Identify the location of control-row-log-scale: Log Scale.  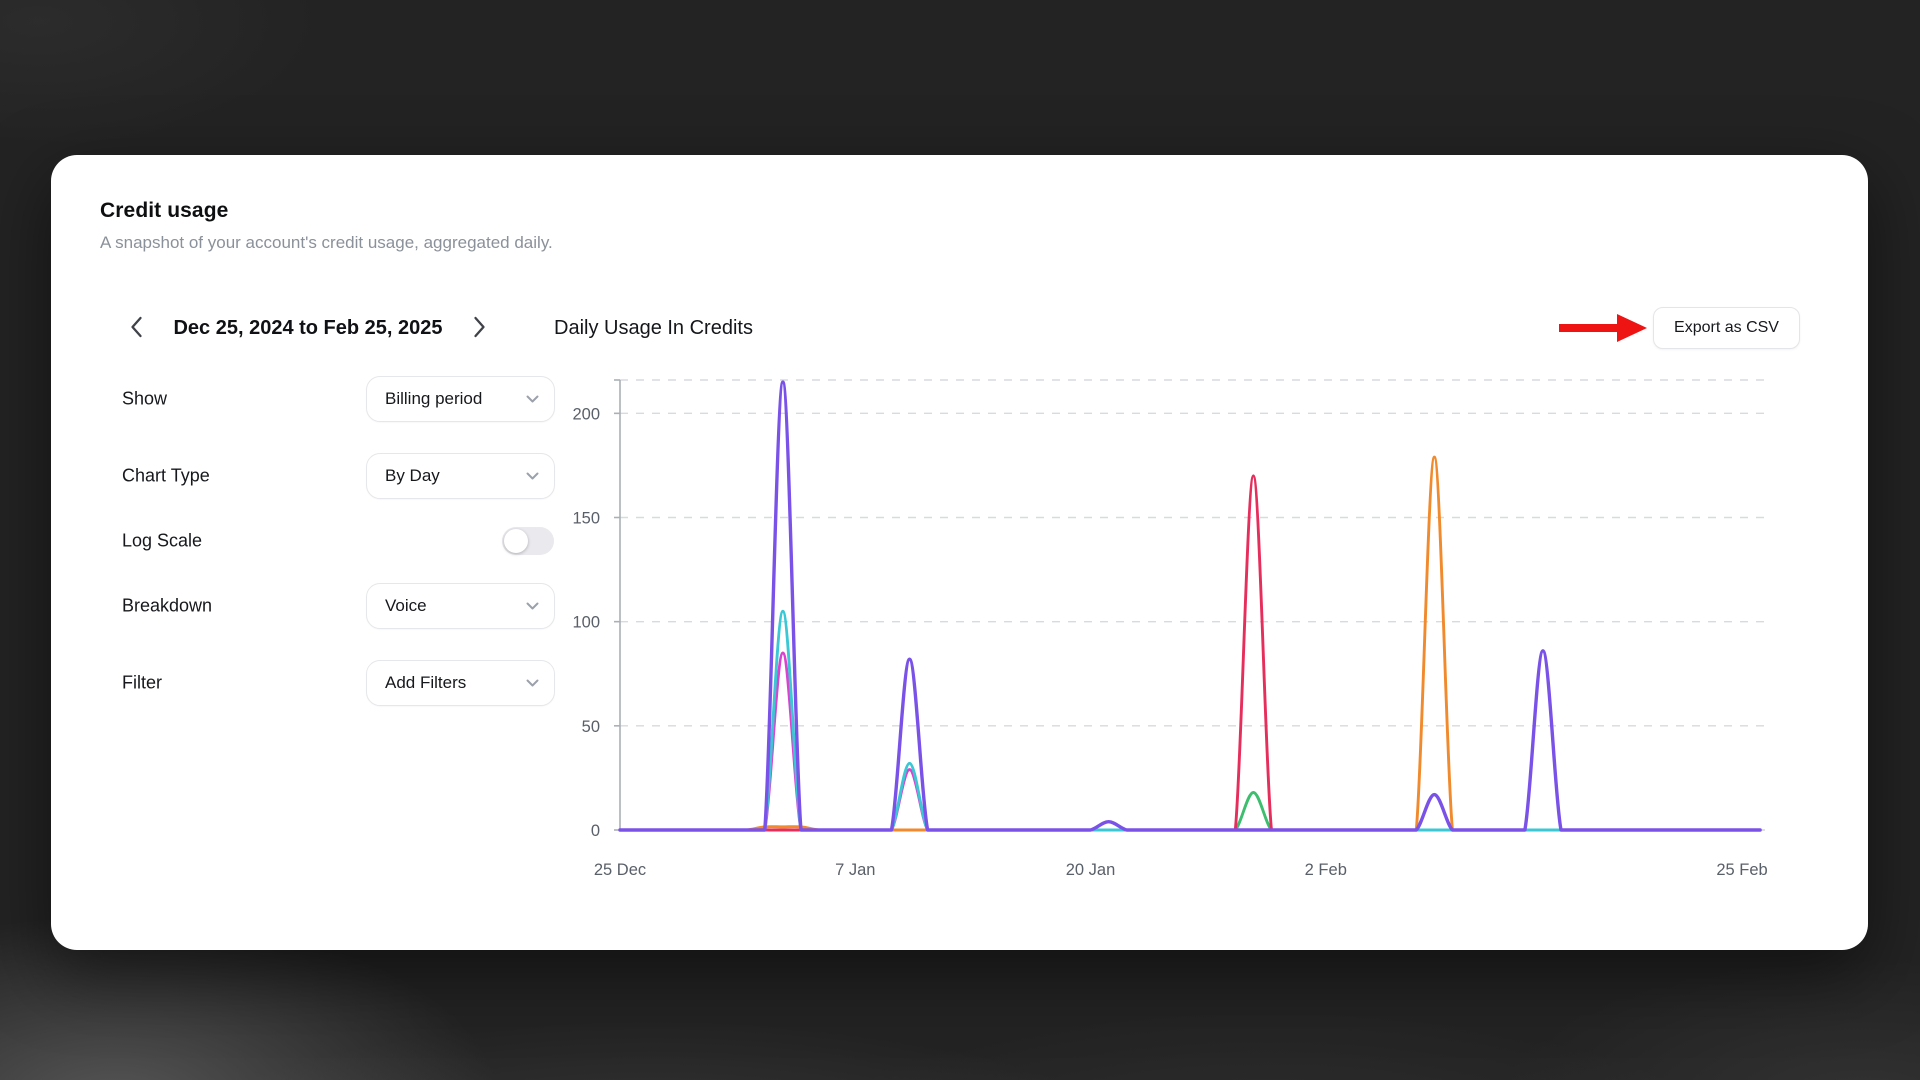
(327, 541).